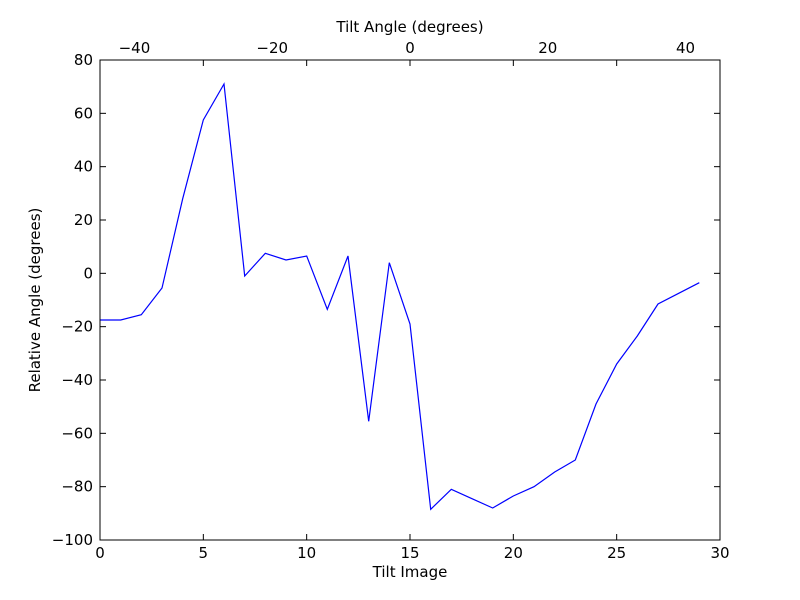  Describe the element at coordinates (410, 48) in the screenshot. I see `top-x-tick-label: 0` at that location.